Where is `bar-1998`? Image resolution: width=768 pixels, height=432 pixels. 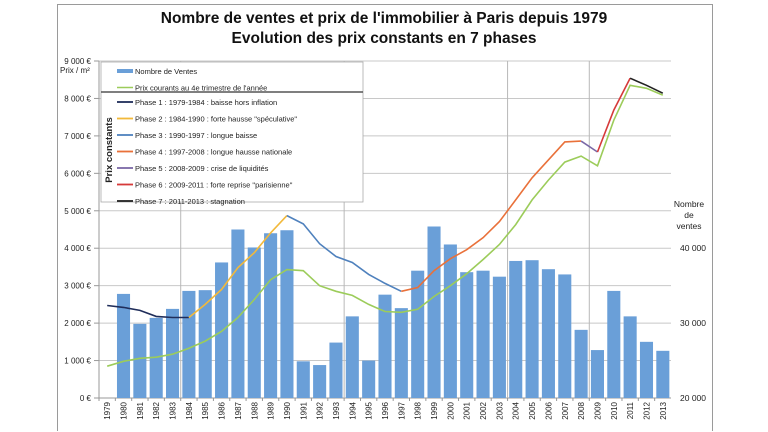
bar-1998 is located at coordinates (418, 334).